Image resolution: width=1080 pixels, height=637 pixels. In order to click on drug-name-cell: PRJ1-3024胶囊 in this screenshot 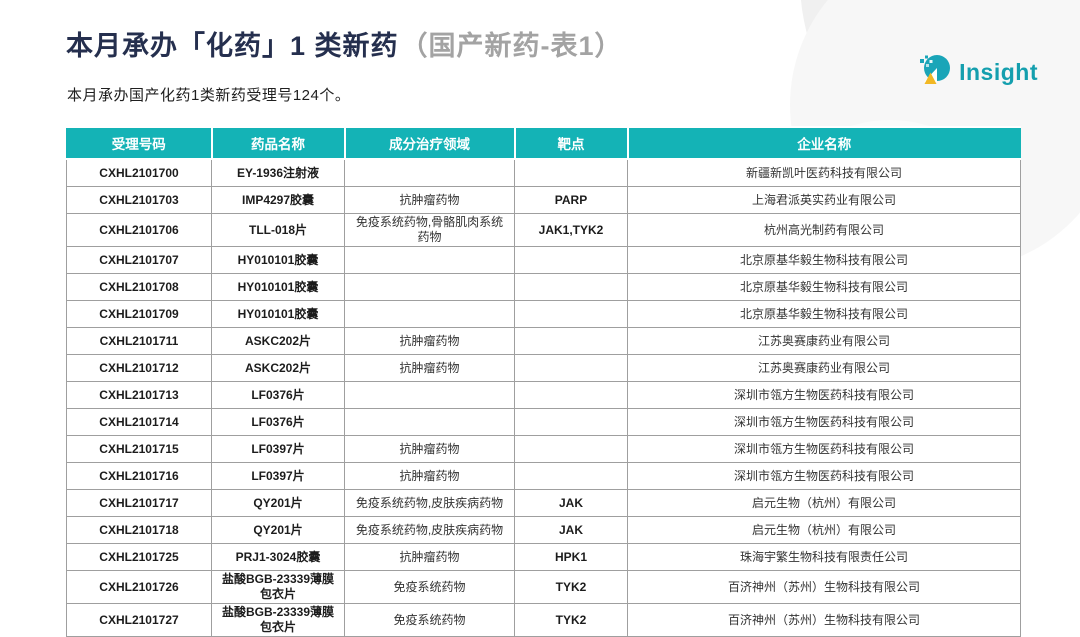, I will do `click(278, 557)`.